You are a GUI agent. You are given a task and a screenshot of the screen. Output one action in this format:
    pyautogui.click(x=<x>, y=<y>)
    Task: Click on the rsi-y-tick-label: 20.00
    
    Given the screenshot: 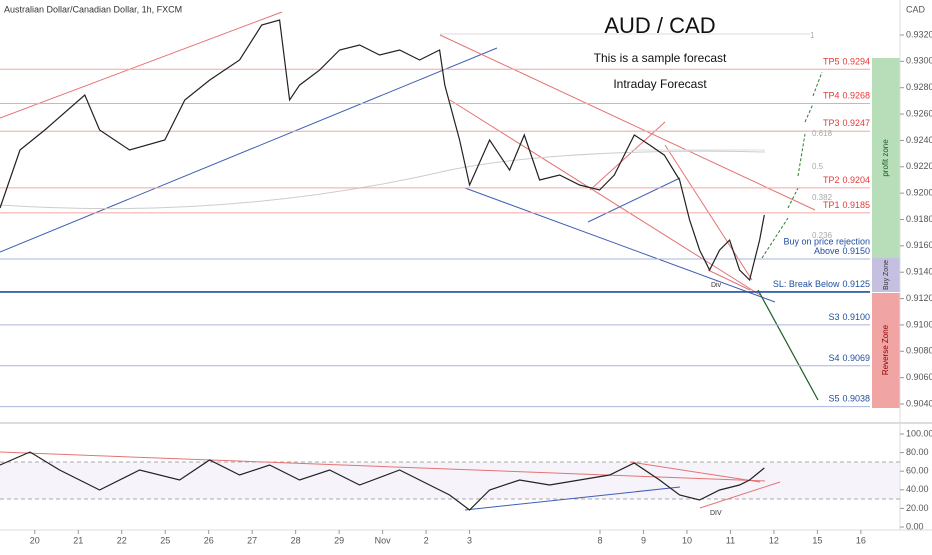 What is the action you would take?
    pyautogui.click(x=917, y=508)
    